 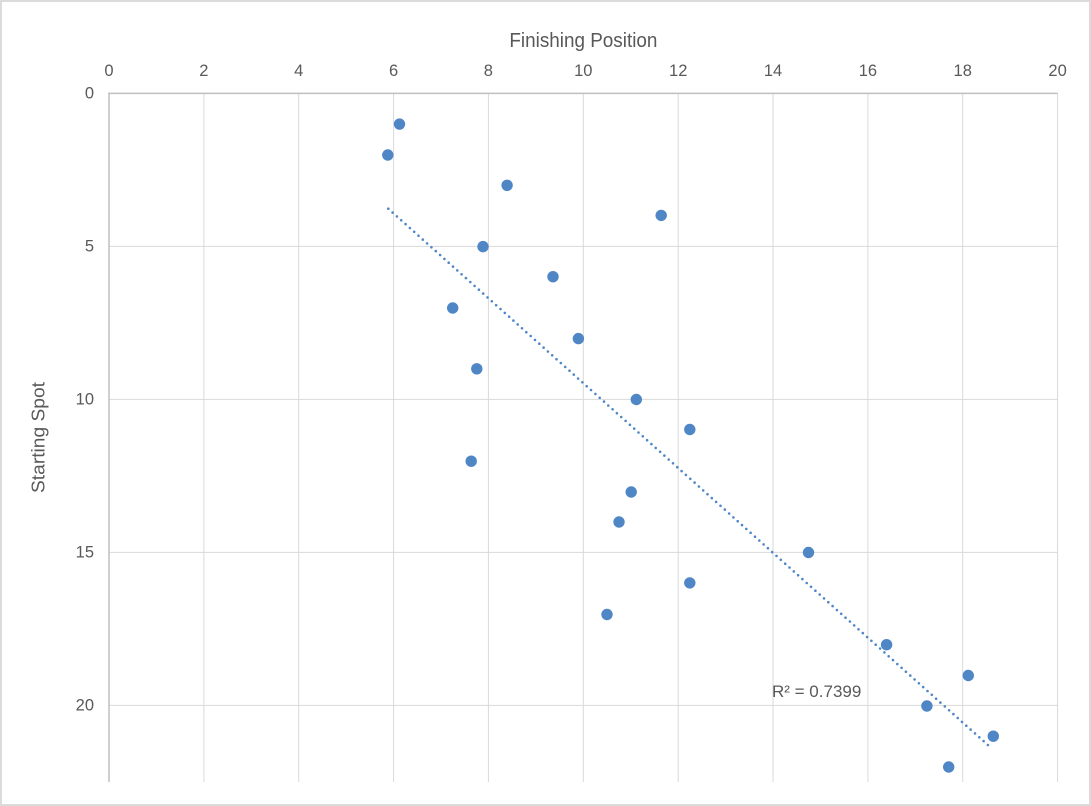 I want to click on svg-text: R² = 0.7399, so click(x=816, y=691).